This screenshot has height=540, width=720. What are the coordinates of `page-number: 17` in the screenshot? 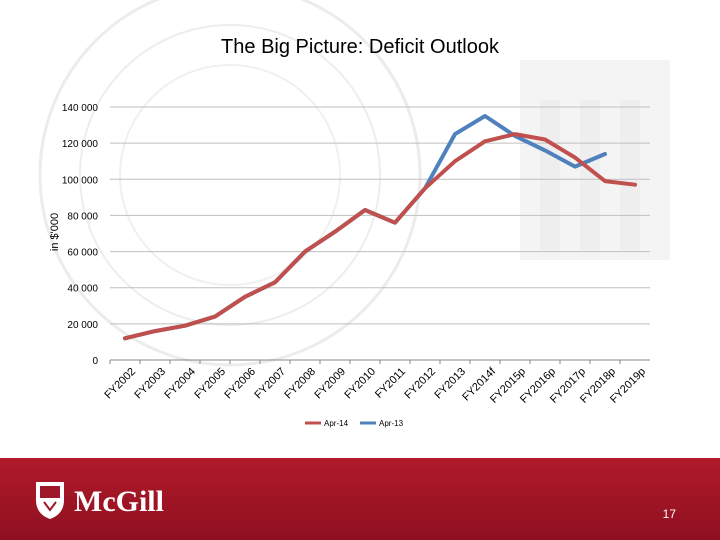 It's located at (669, 514).